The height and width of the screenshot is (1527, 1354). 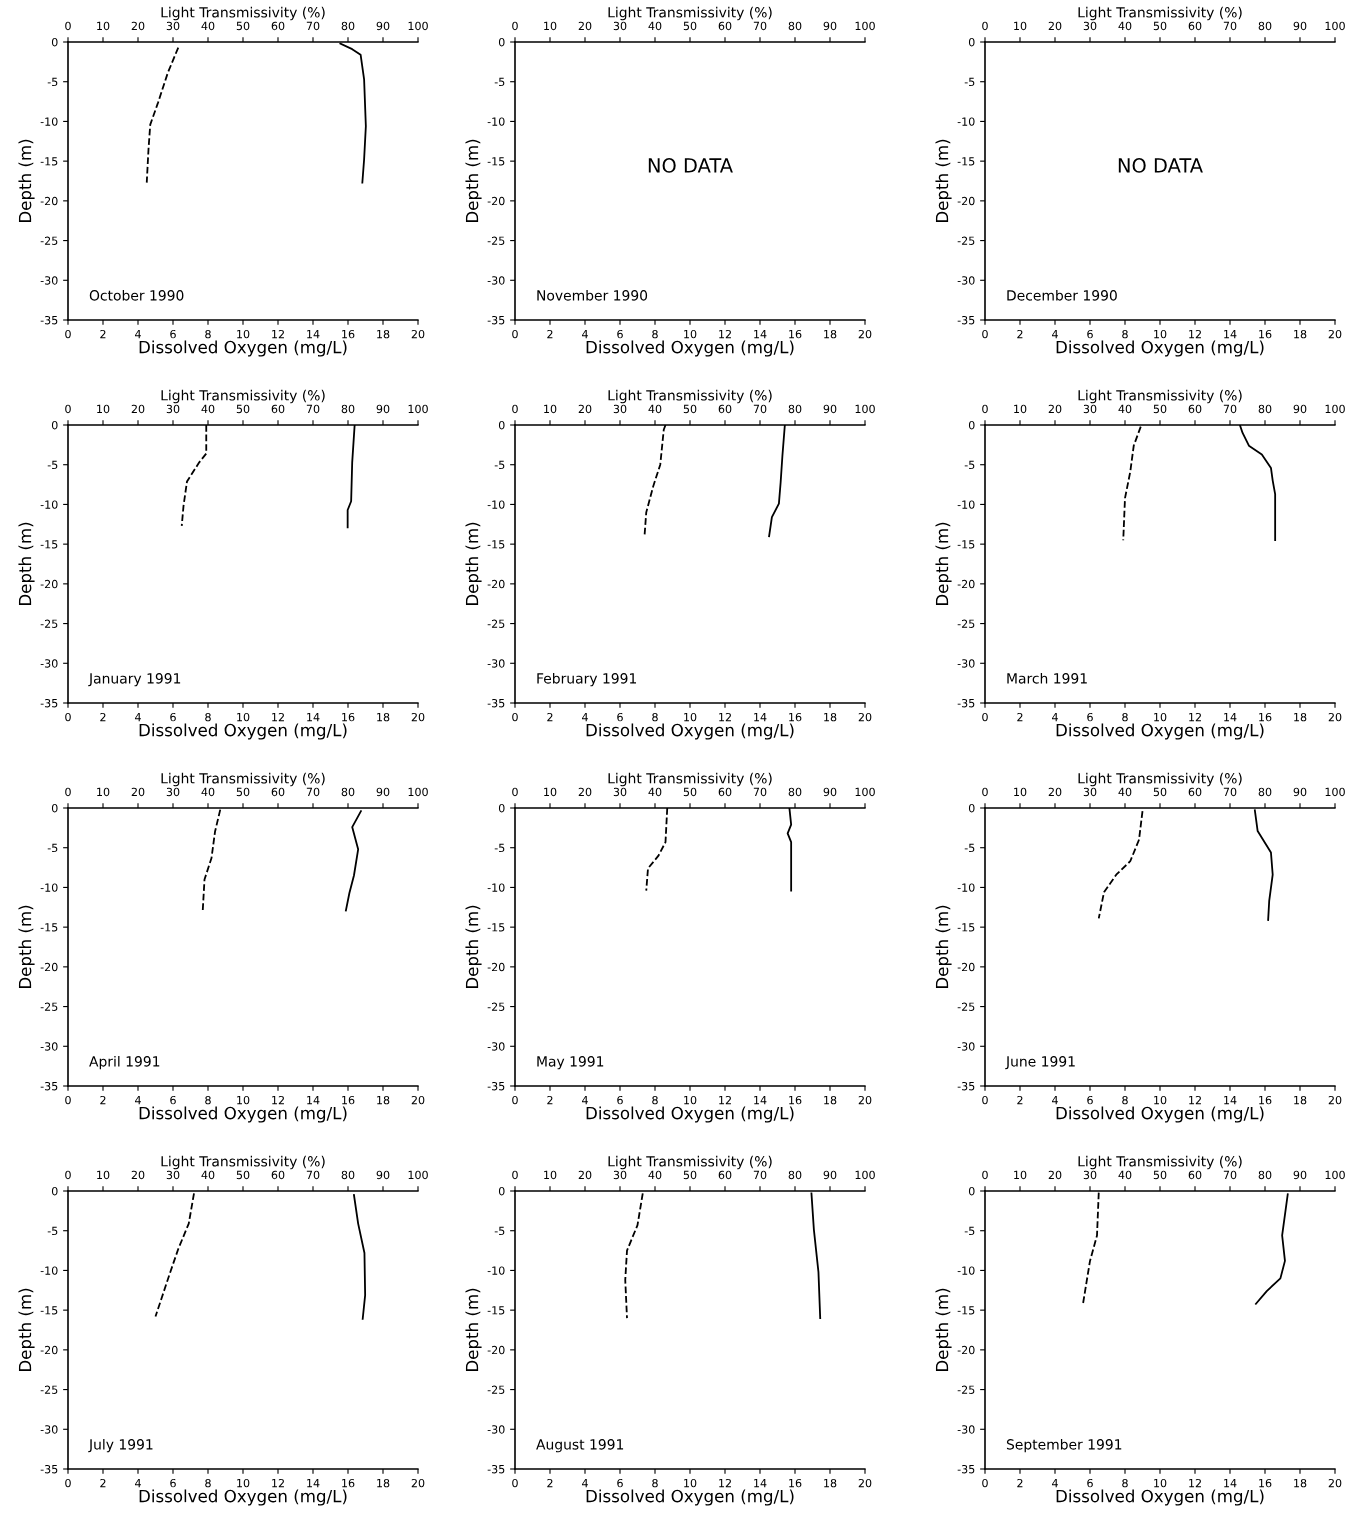 I want to click on text: May 1991, so click(x=570, y=1063).